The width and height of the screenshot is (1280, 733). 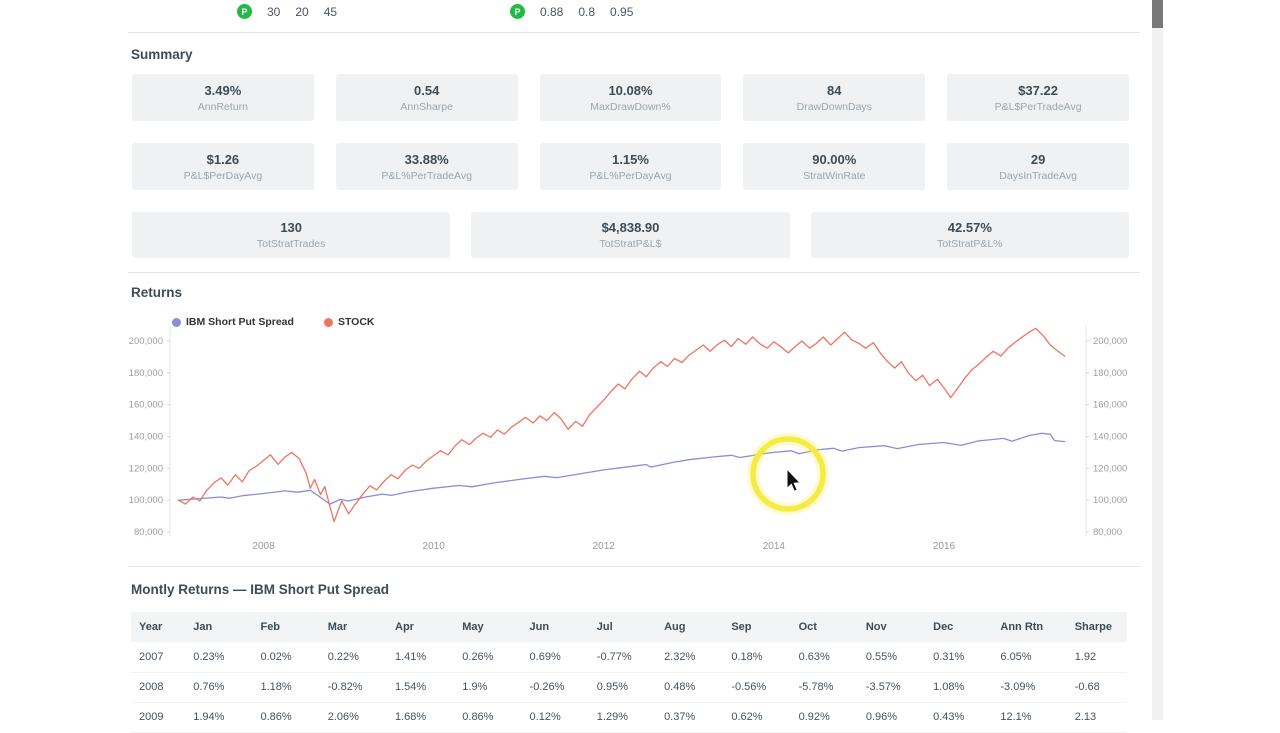 I want to click on table-cell: 1.92, so click(x=1096, y=657).